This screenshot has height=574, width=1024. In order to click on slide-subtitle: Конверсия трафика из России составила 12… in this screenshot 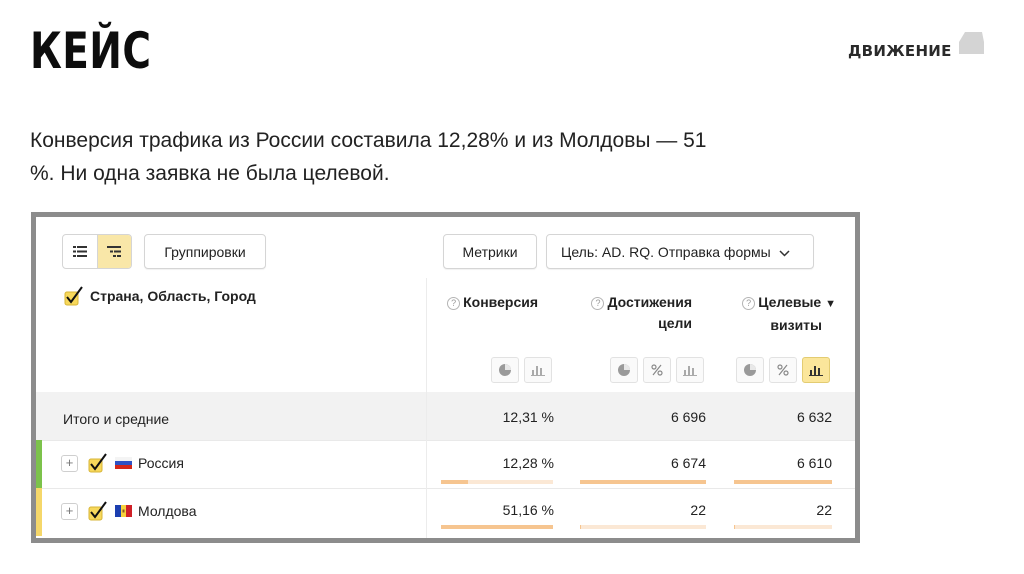, I will do `click(445, 157)`.